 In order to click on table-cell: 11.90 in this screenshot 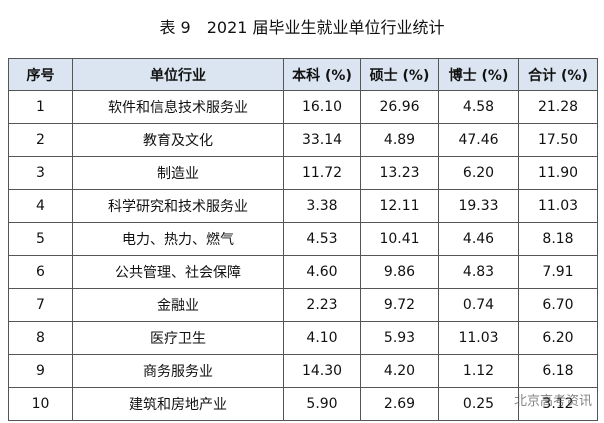, I will do `click(558, 173)`.